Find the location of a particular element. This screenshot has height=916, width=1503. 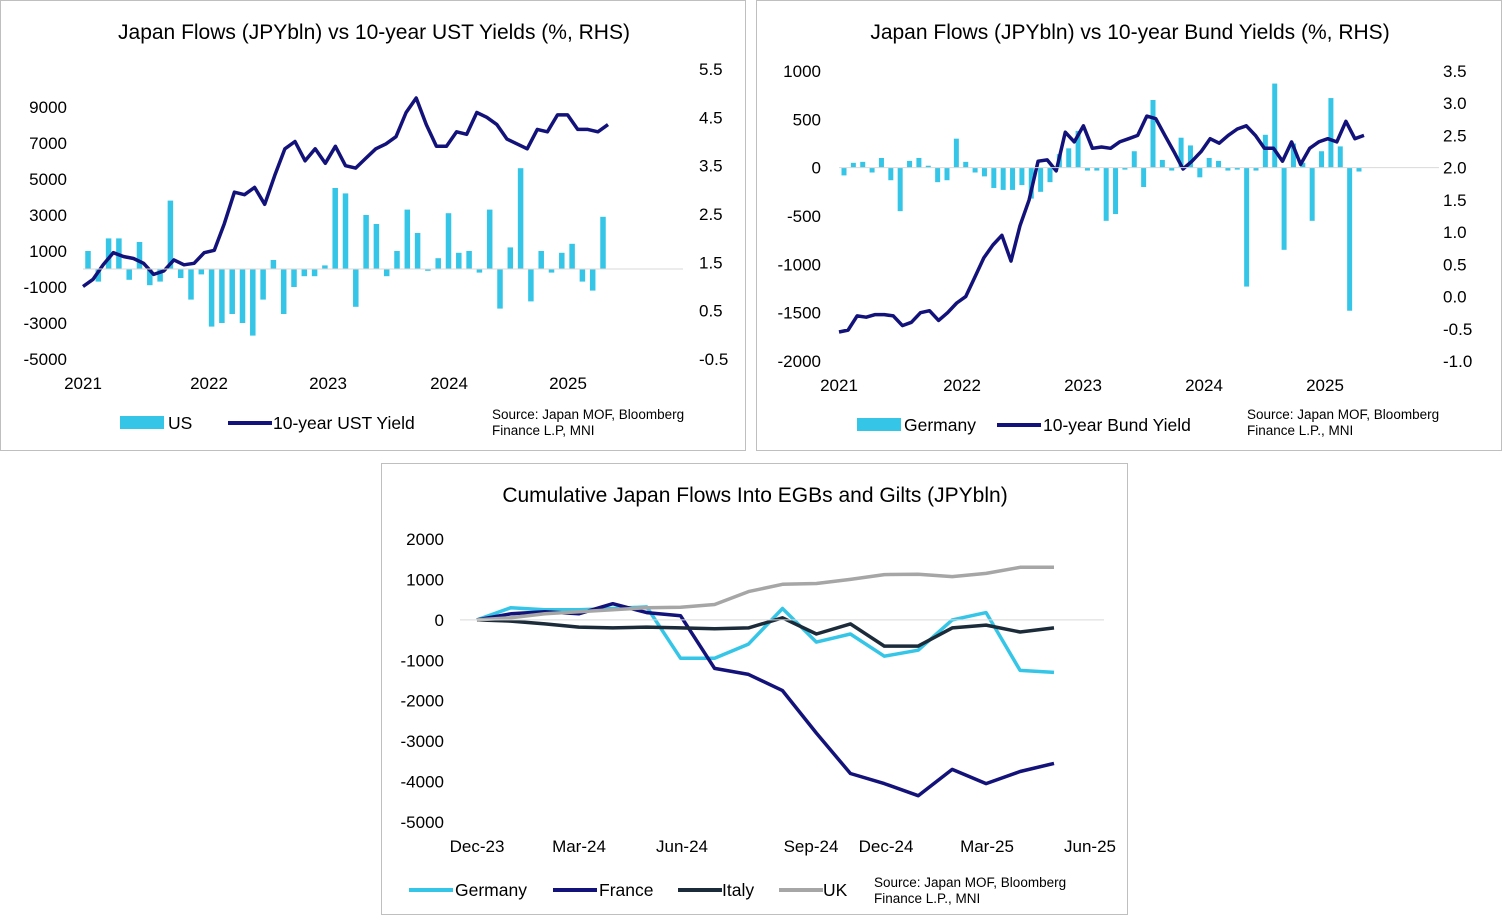

right-axis-tick-label: -1.0 is located at coordinates (1457, 361).